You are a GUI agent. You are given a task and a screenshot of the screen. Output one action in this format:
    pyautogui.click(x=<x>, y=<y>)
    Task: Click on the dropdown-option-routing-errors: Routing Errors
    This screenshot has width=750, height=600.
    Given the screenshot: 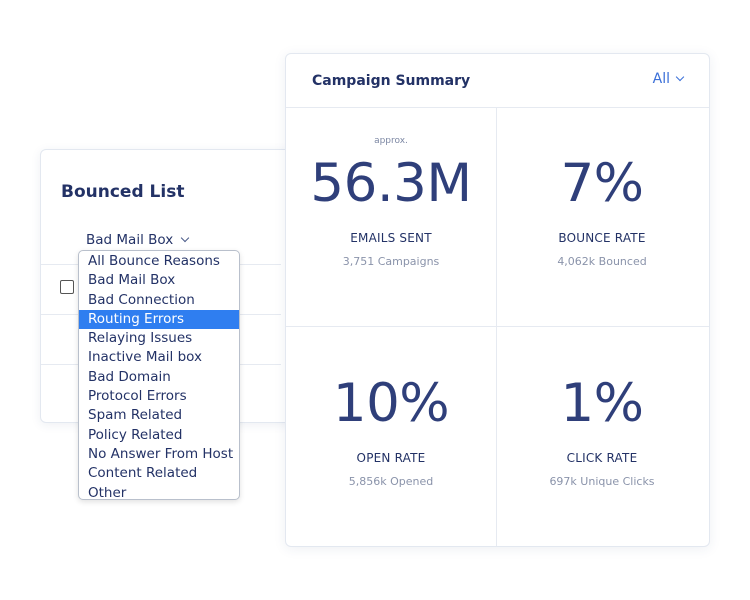 What is the action you would take?
    pyautogui.click(x=159, y=319)
    